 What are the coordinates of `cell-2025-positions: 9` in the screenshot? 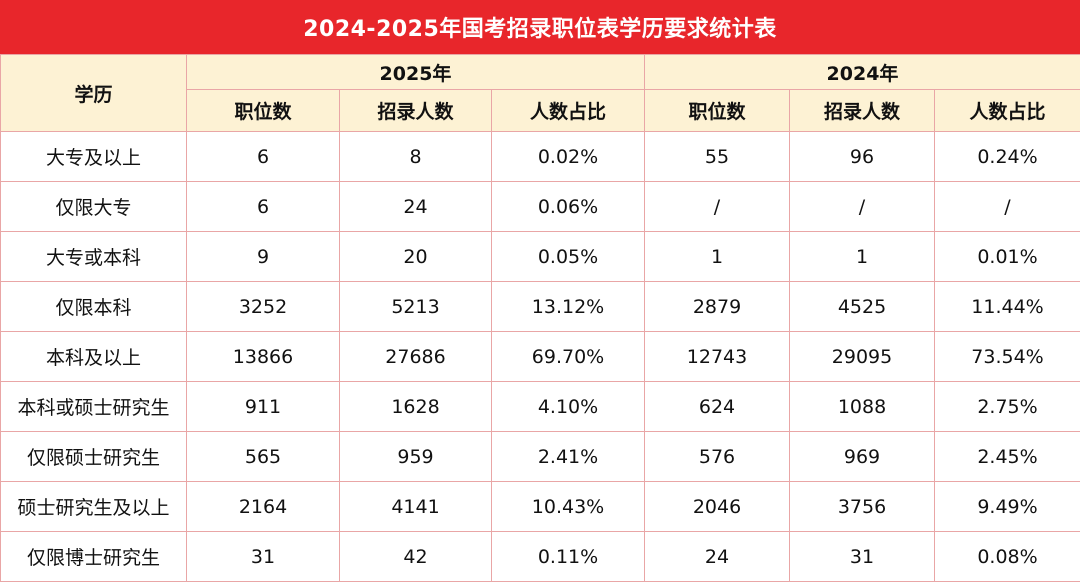 It's located at (263, 256).